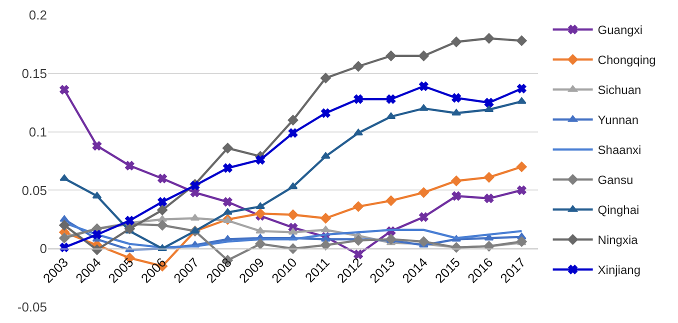  What do you see at coordinates (618, 240) in the screenshot?
I see `legend-label: Ningxia` at bounding box center [618, 240].